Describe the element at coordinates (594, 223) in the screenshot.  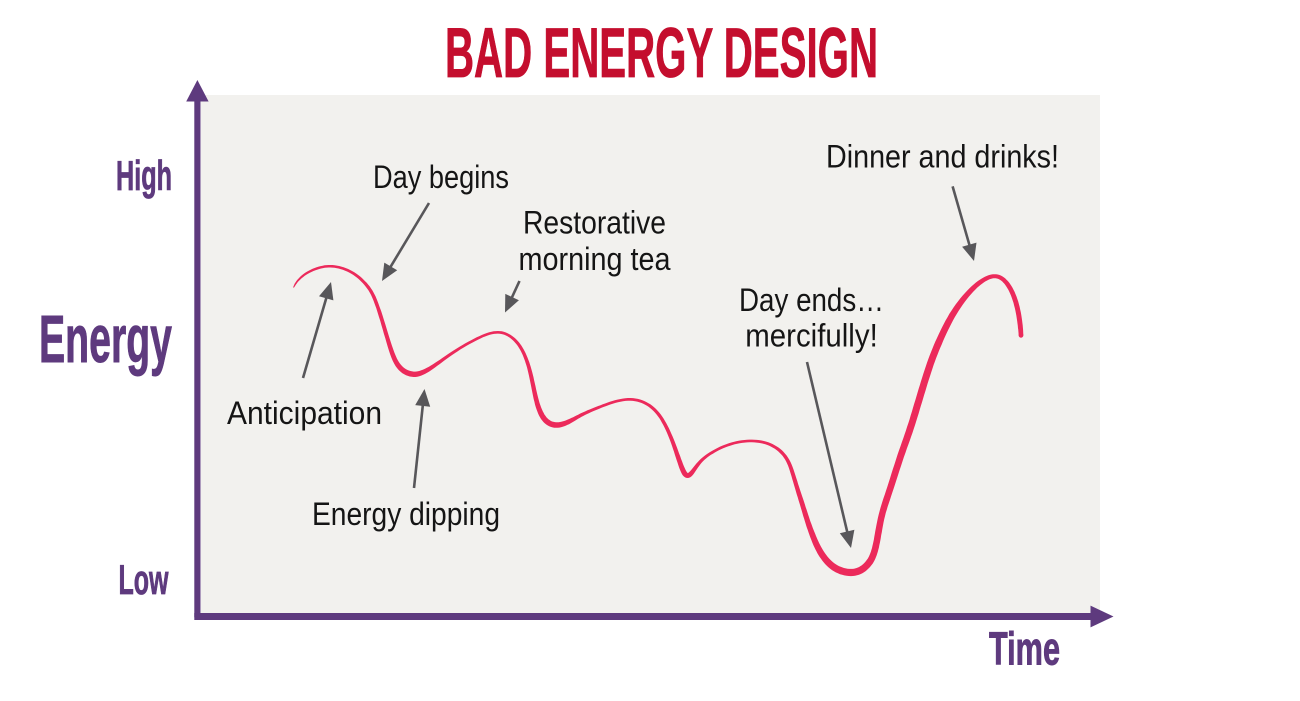
I see `svg-text: Restorative` at that location.